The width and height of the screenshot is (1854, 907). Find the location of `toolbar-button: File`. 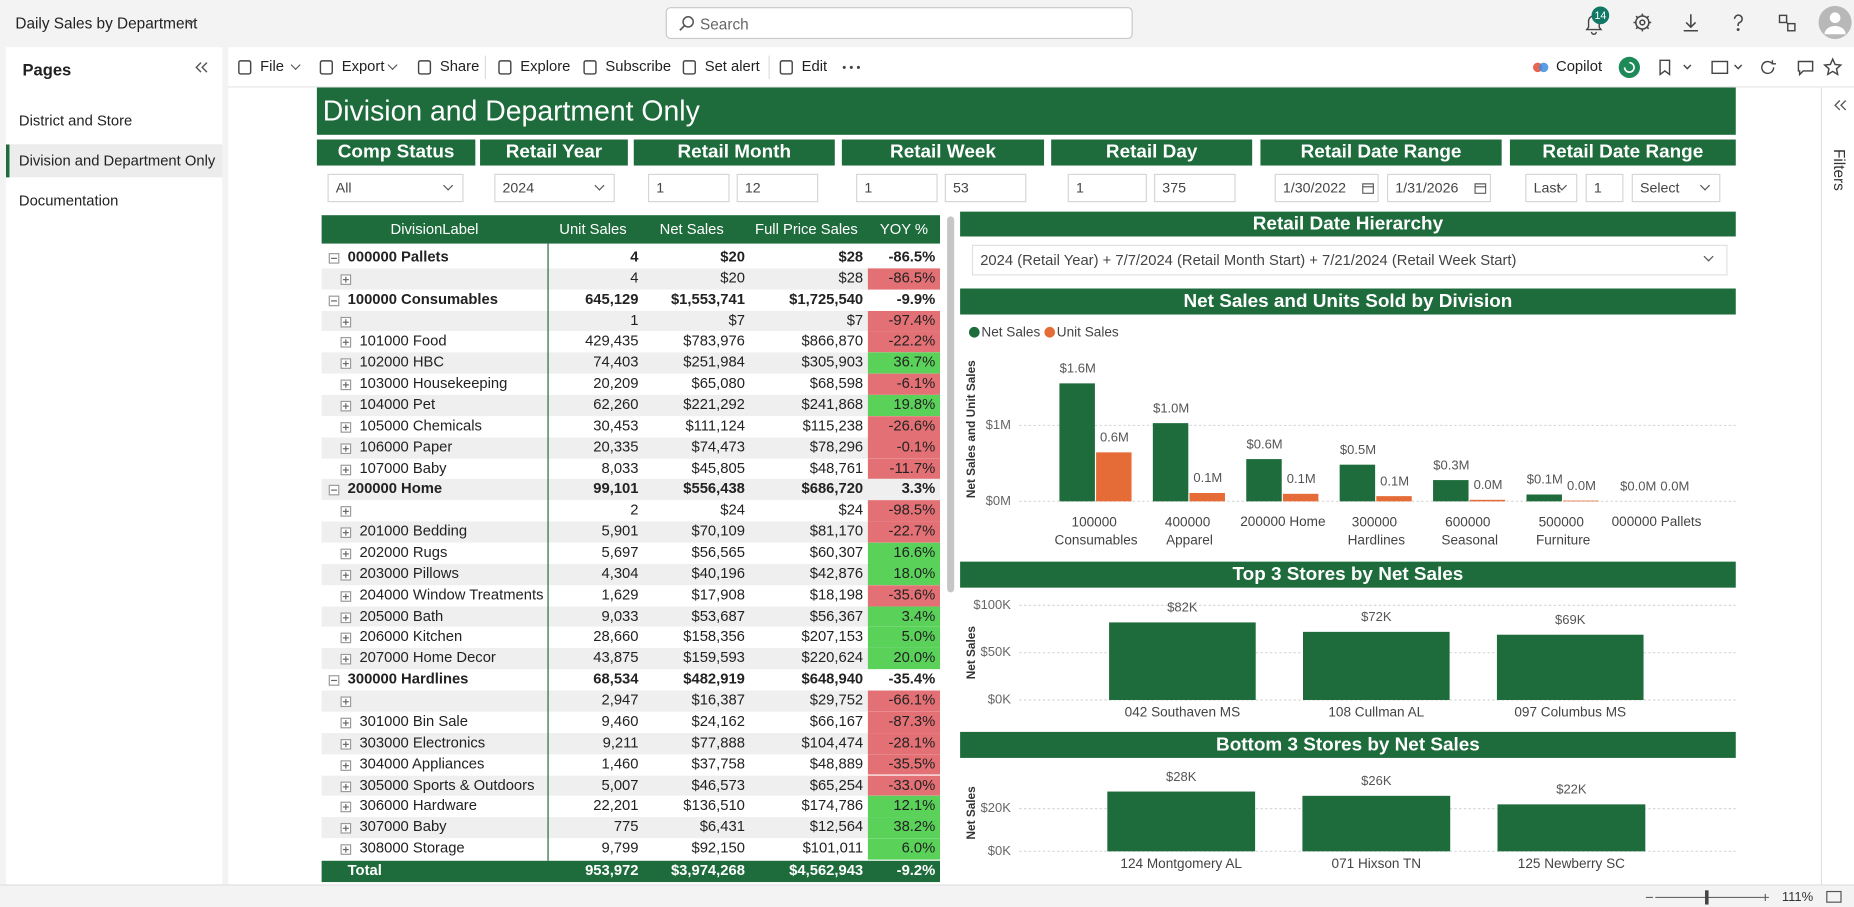

toolbar-button: File is located at coordinates (272, 66).